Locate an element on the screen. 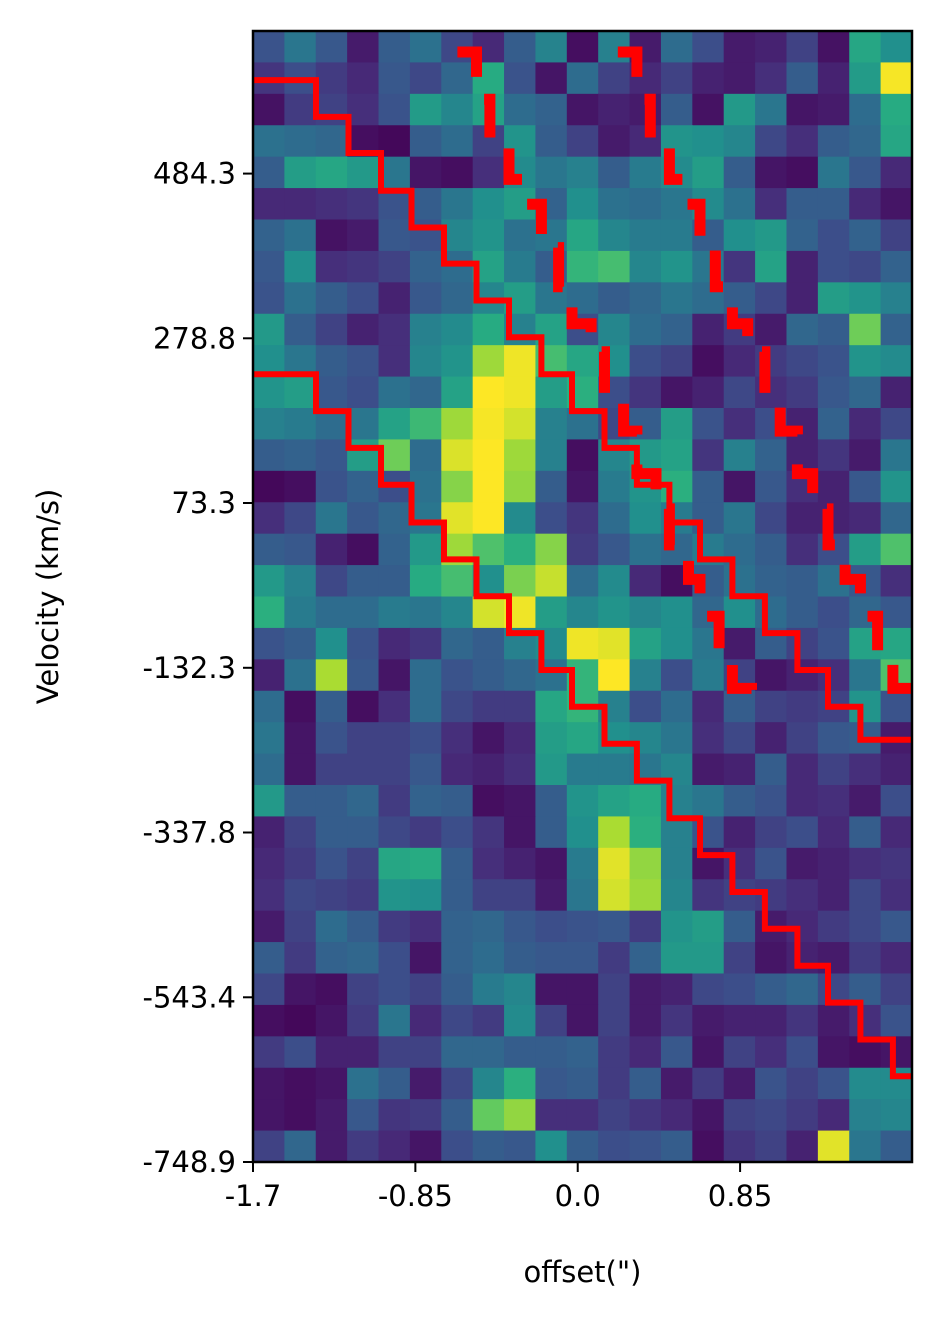  y-axis: 484.3 278.8 73.3 -132.3 -337.8 -543.4 -748.9 is located at coordinates (198, 668).